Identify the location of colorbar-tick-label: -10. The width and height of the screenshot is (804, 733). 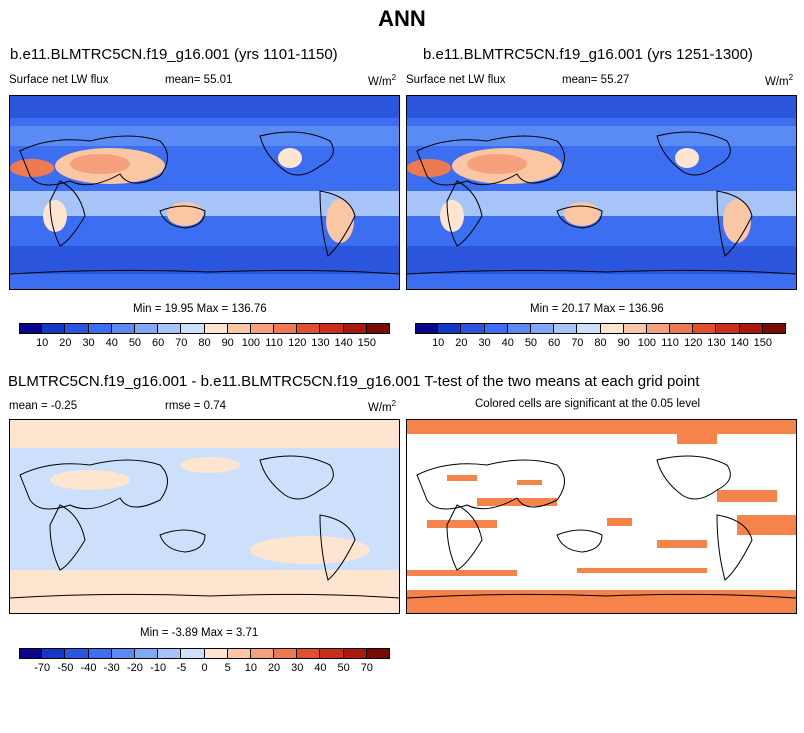
(158, 668).